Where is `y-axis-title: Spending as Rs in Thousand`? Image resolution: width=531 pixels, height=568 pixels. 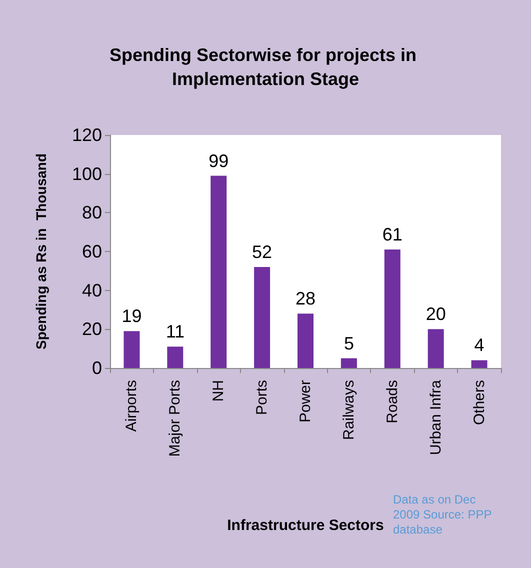
y-axis-title: Spending as Rs in Thousand is located at coordinates (41, 251).